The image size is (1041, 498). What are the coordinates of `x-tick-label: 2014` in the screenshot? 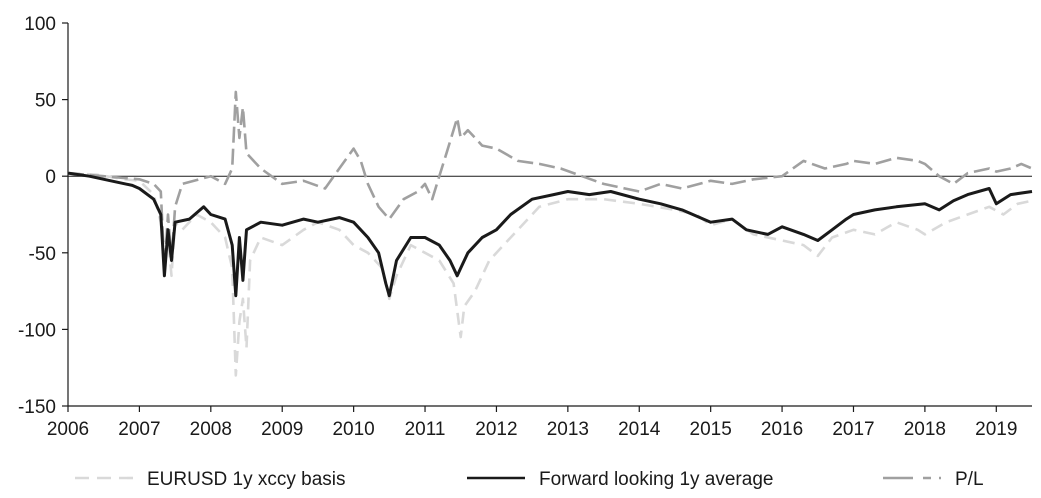 It's located at (639, 429).